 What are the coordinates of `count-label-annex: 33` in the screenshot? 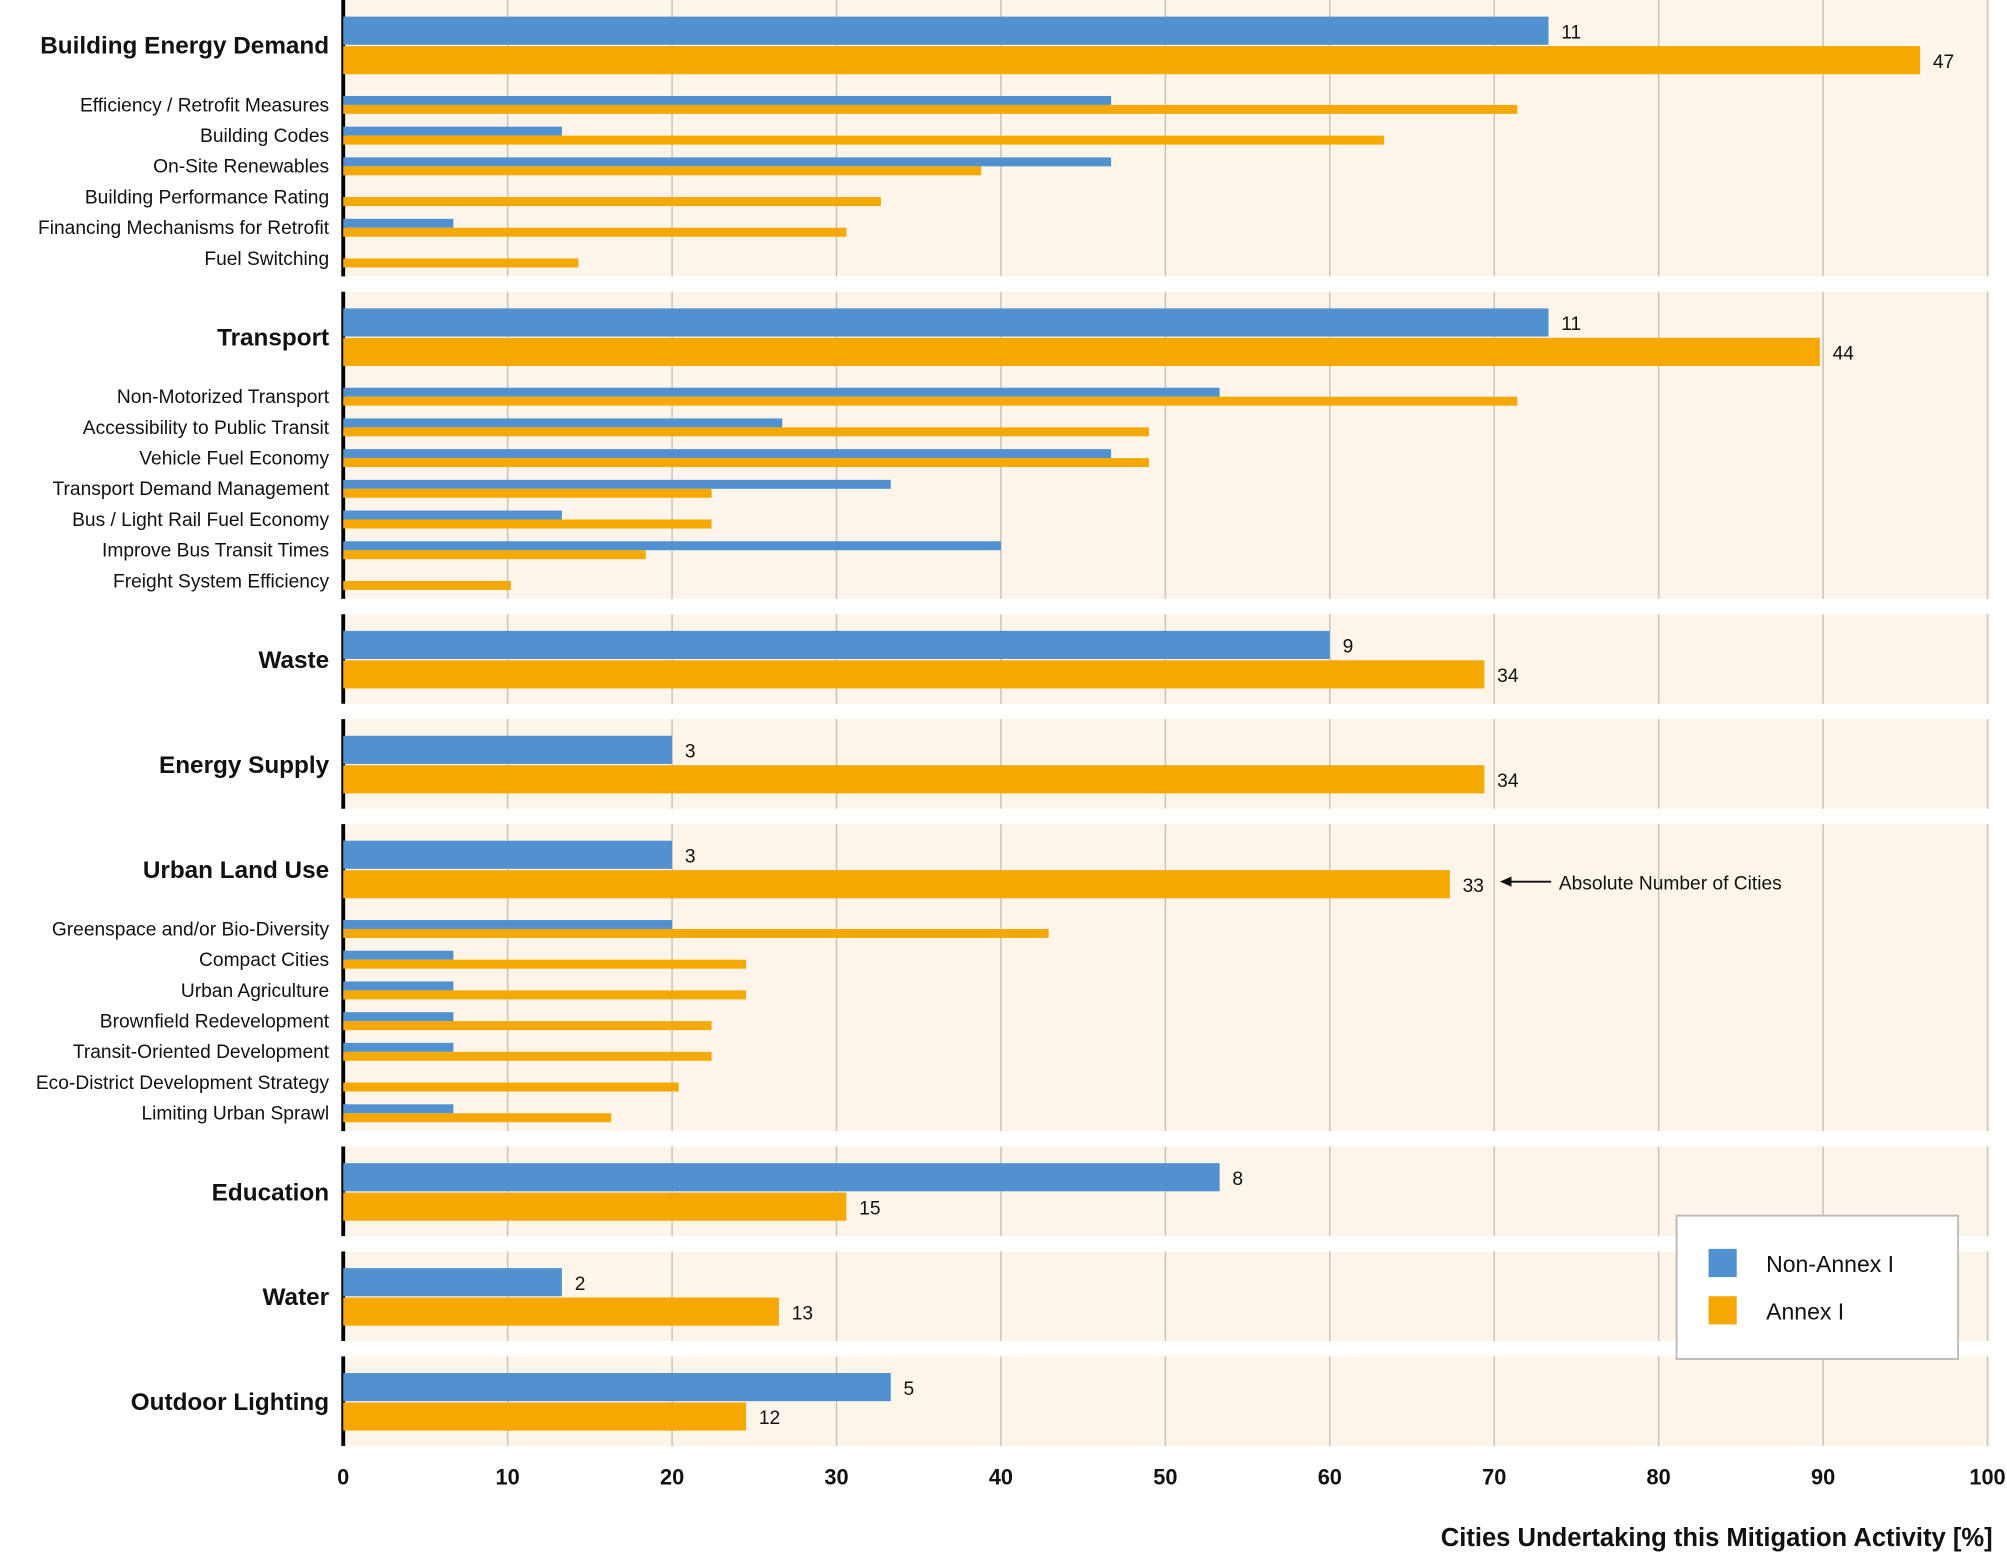 It's located at (1473, 886).